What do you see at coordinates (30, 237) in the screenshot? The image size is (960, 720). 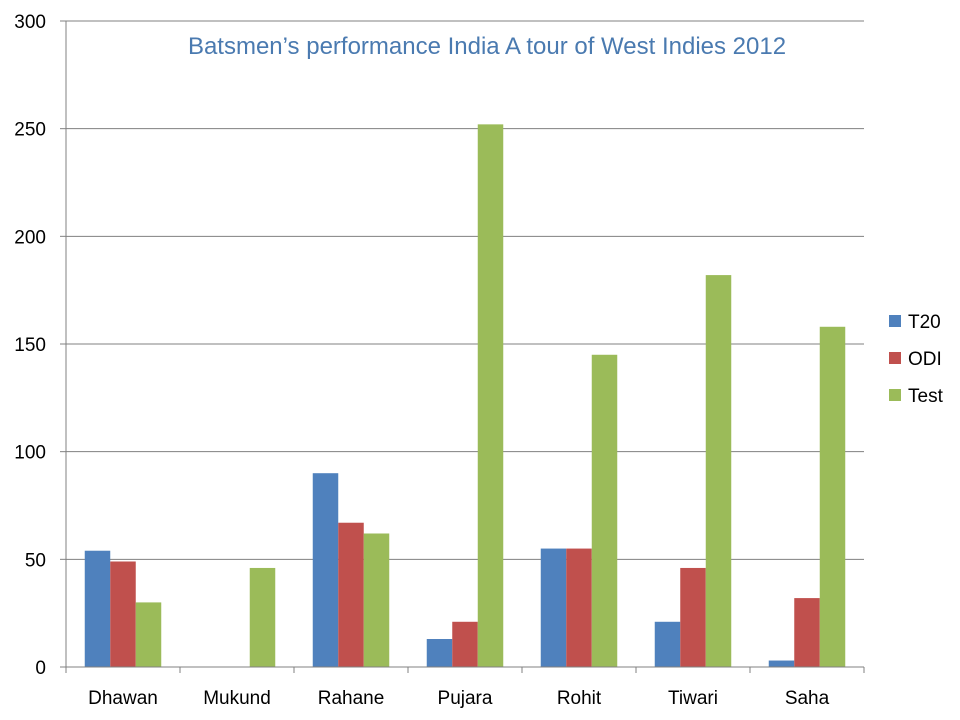 I see `y-tick-label: 200` at bounding box center [30, 237].